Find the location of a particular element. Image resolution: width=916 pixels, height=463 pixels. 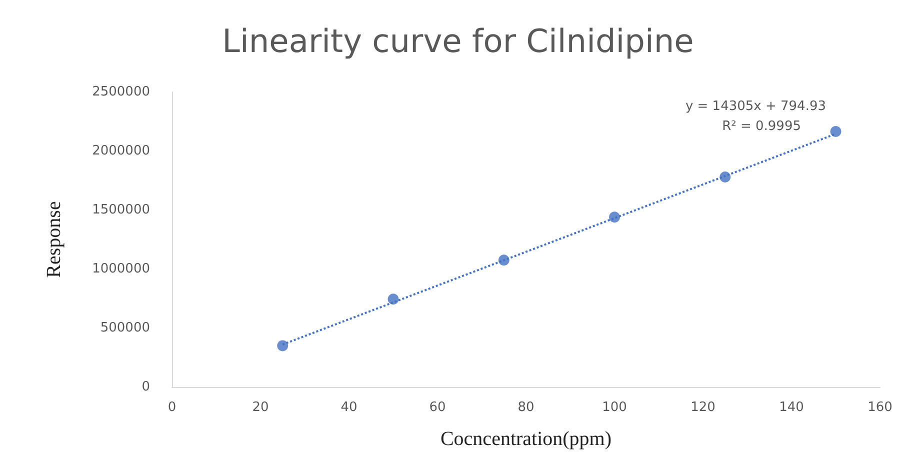

y-tick-label: 2500000 is located at coordinates (121, 92).